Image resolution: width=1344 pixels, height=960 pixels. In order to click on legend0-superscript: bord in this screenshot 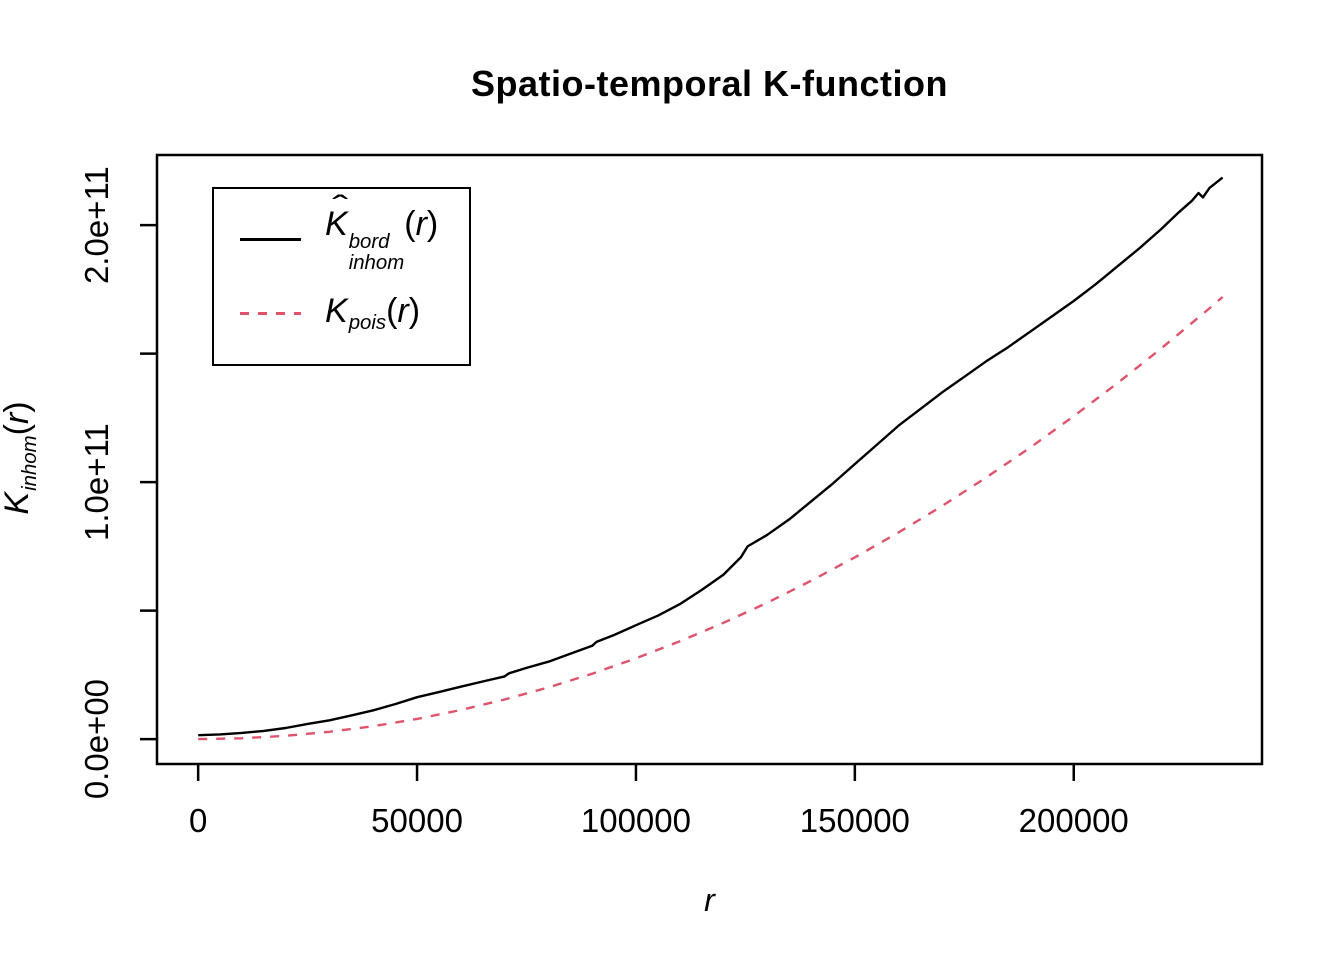, I will do `click(369, 242)`.